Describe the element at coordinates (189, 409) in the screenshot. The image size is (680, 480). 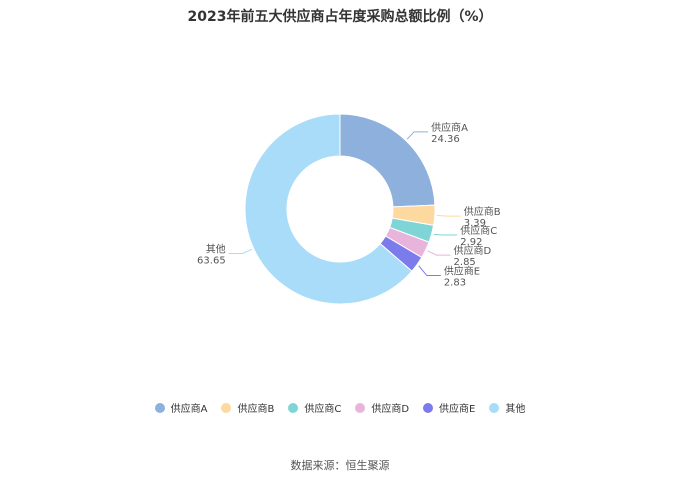
I see `legend-label: 供应商A` at that location.